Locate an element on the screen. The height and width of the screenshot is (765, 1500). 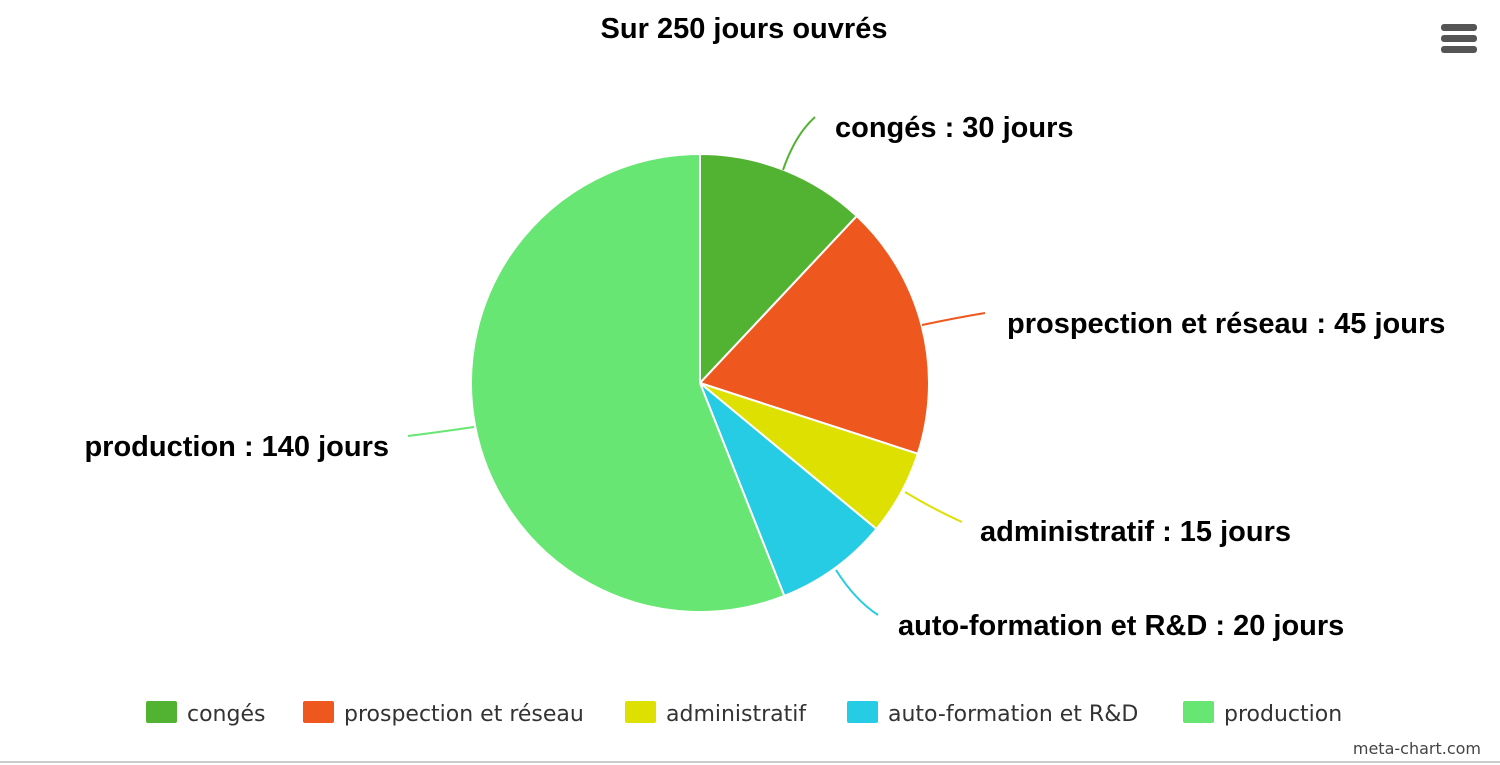
legend-label: auto-formation et R&D is located at coordinates (1013, 714).